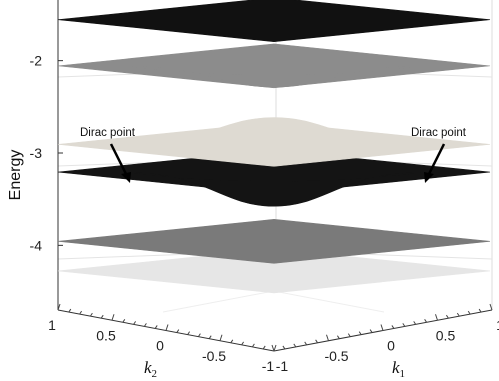  I want to click on dirac-arrowhead-right, so click(429, 177).